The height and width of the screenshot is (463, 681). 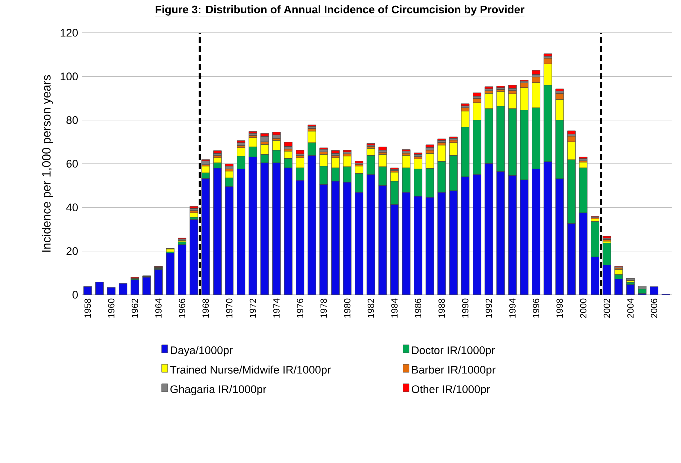 What do you see at coordinates (654, 308) in the screenshot?
I see `x-tick-label: 2006` at bounding box center [654, 308].